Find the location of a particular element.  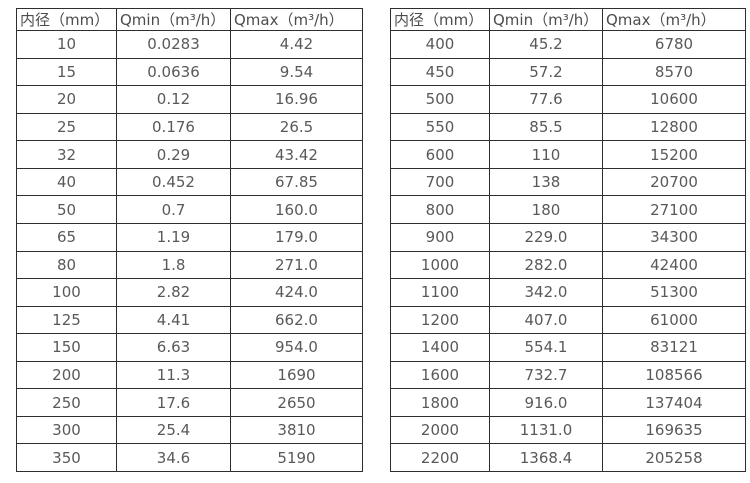

table-row: 1600 732.7 108566 is located at coordinates (568, 375).